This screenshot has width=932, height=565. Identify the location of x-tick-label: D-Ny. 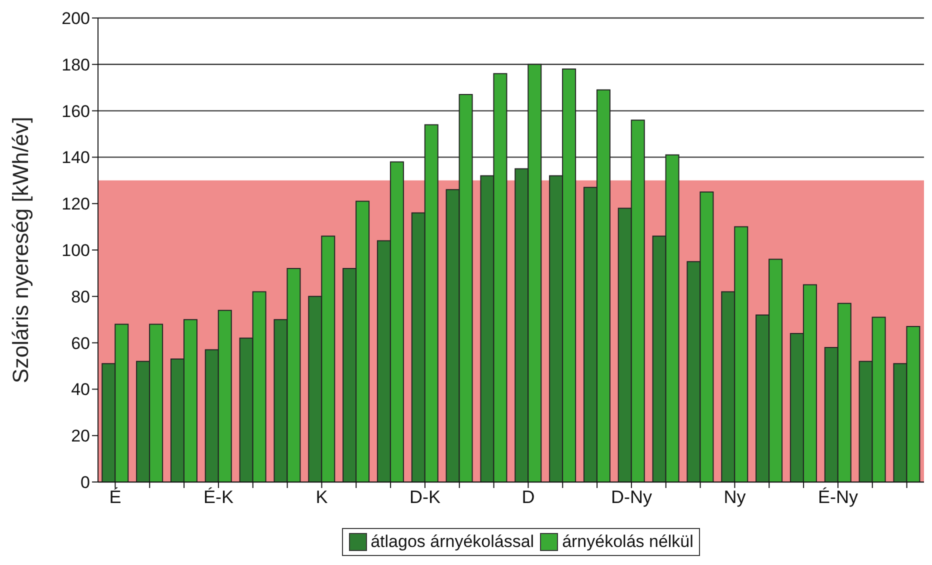
(631, 496).